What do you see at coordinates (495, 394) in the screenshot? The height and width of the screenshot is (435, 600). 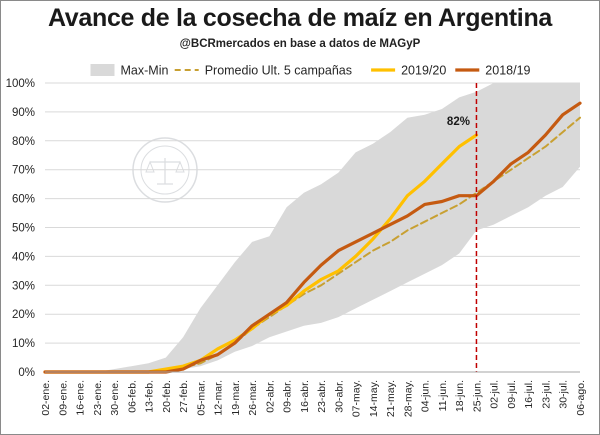 I see `x-tick-label: 02-jul.` at bounding box center [495, 394].